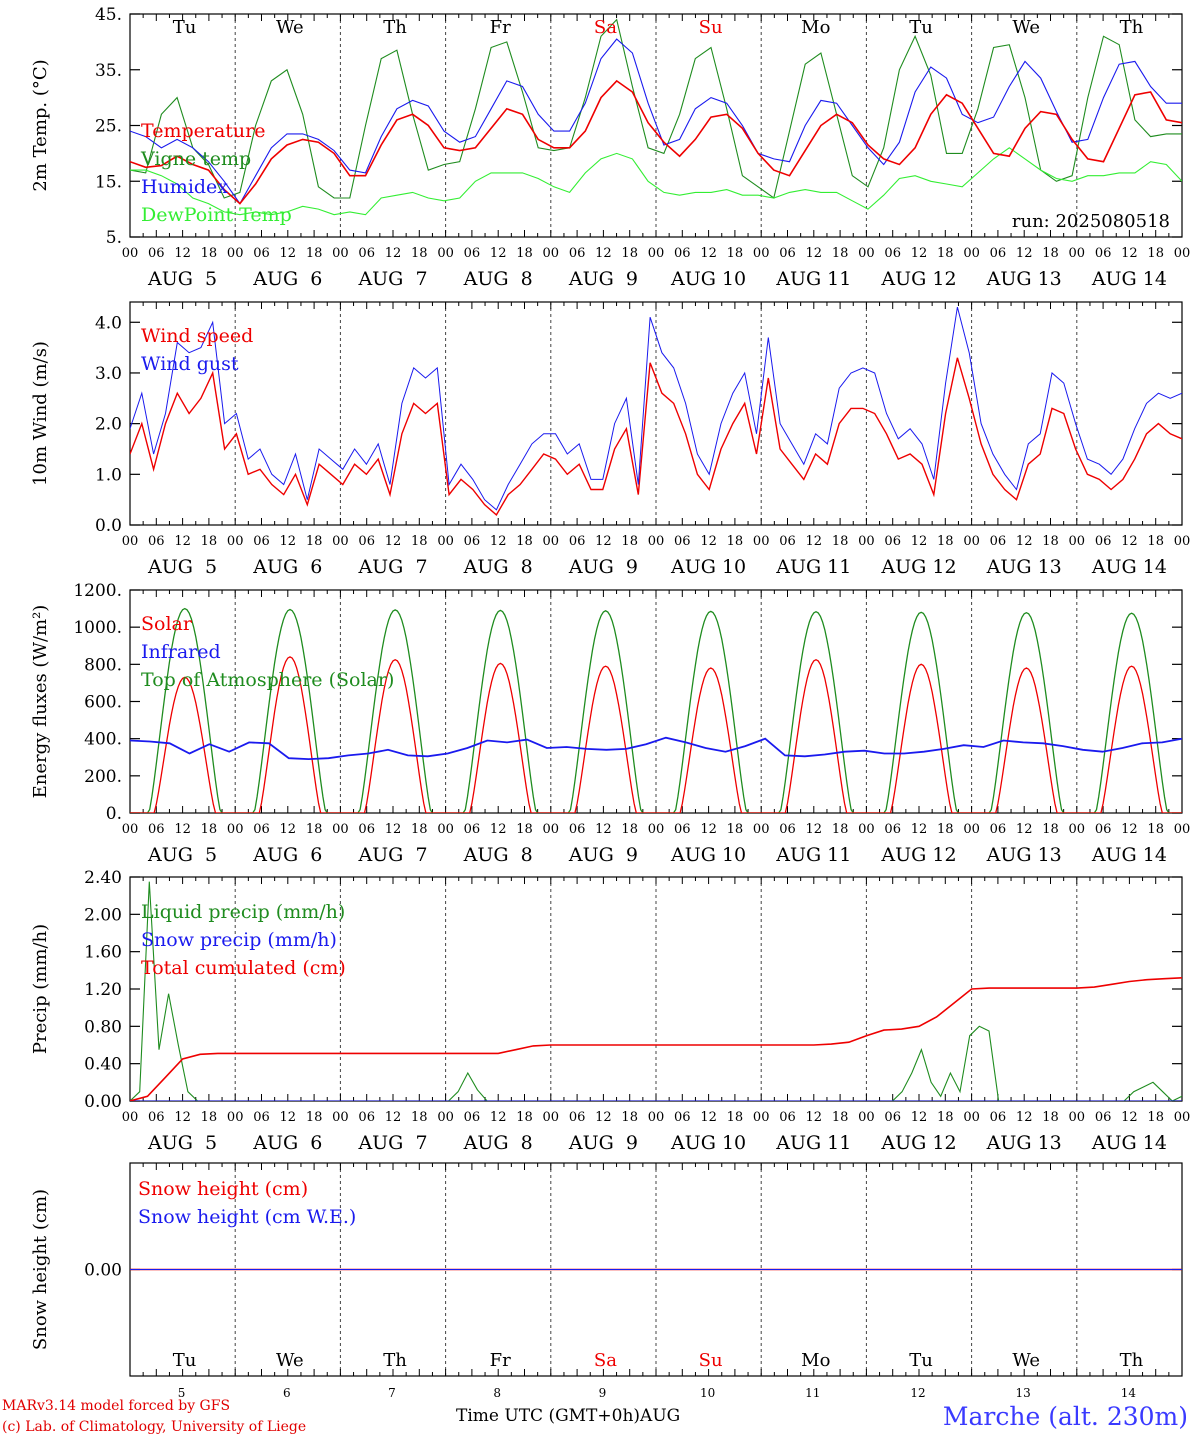  What do you see at coordinates (813, 567) in the screenshot?
I see `date-label: AUG 11` at bounding box center [813, 567].